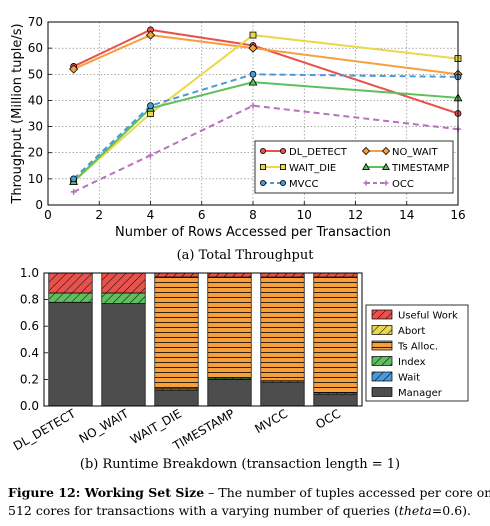 The image size is (490, 526). Describe the element at coordinates (35, 179) in the screenshot. I see `y-tick-label: 10` at that location.